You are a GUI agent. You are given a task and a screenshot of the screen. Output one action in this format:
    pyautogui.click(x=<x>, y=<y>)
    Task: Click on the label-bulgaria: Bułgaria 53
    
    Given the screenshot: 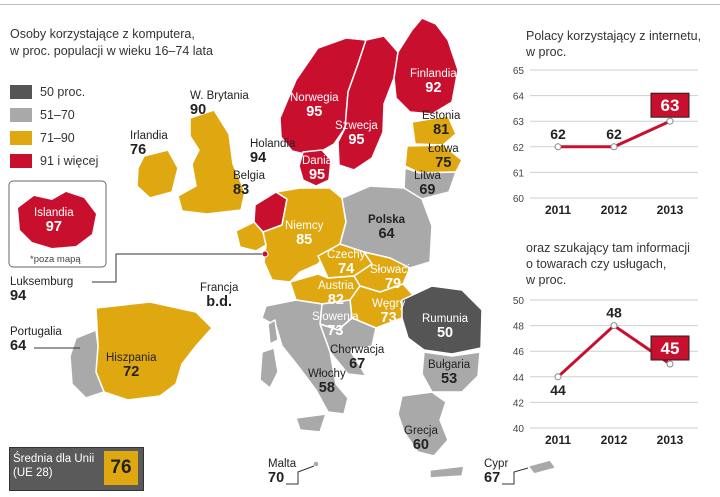 What is the action you would take?
    pyautogui.click(x=449, y=373)
    